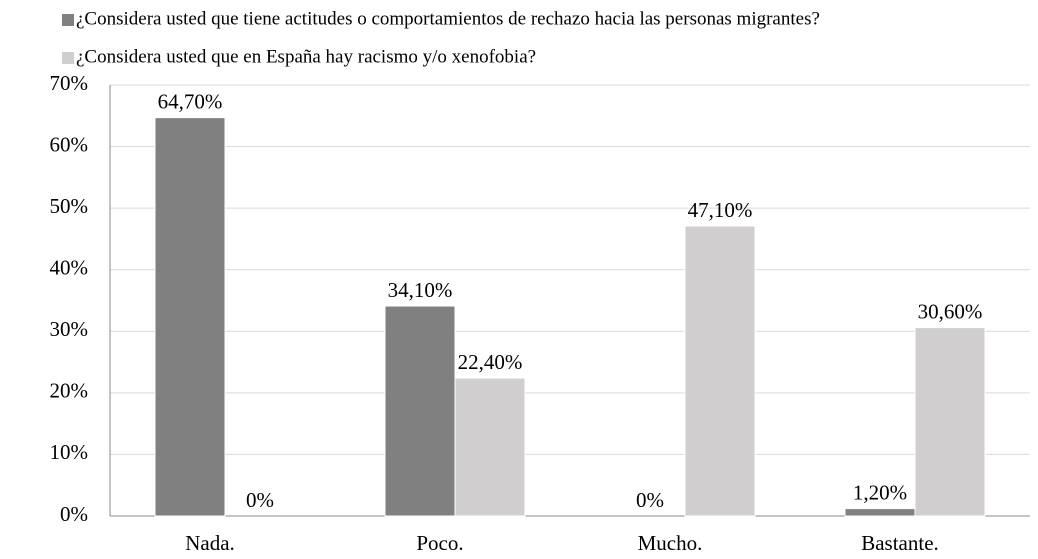  What do you see at coordinates (490, 362) in the screenshot?
I see `data-label: 22,40%` at bounding box center [490, 362].